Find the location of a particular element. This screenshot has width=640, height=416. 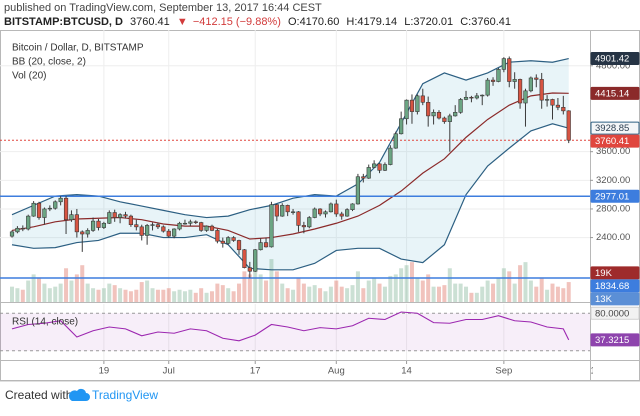

footer-created: Created with is located at coordinates (38, 395).